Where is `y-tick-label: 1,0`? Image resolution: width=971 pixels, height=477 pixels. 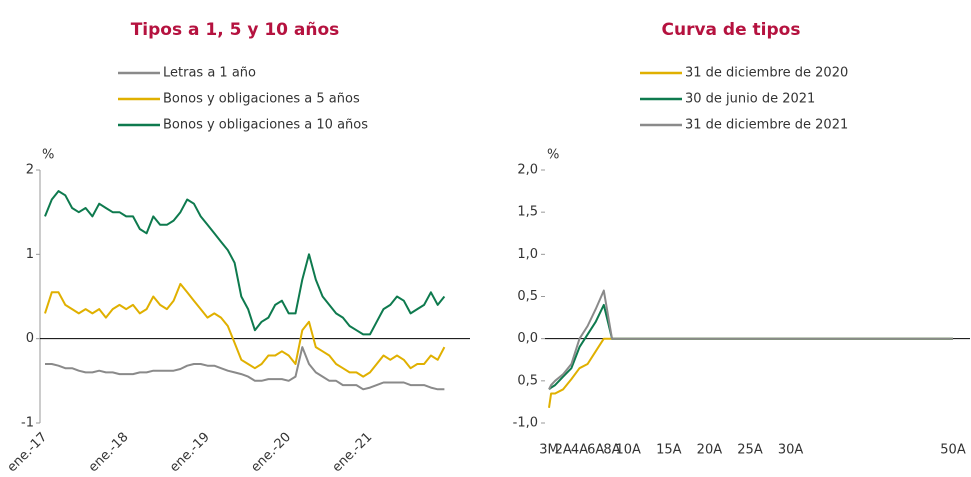 y-tick-label: 1,0 is located at coordinates (527, 254).